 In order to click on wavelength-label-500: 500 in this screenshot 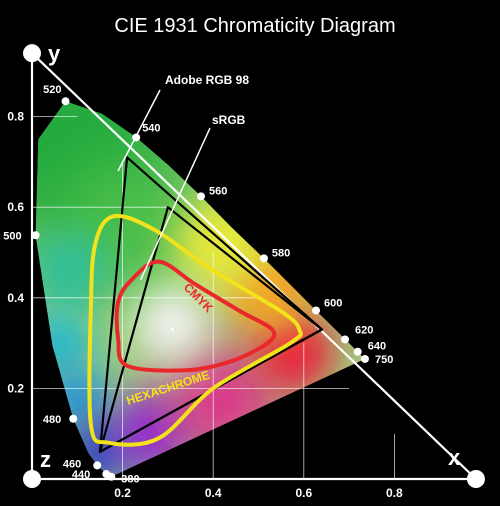, I will do `click(12, 236)`.